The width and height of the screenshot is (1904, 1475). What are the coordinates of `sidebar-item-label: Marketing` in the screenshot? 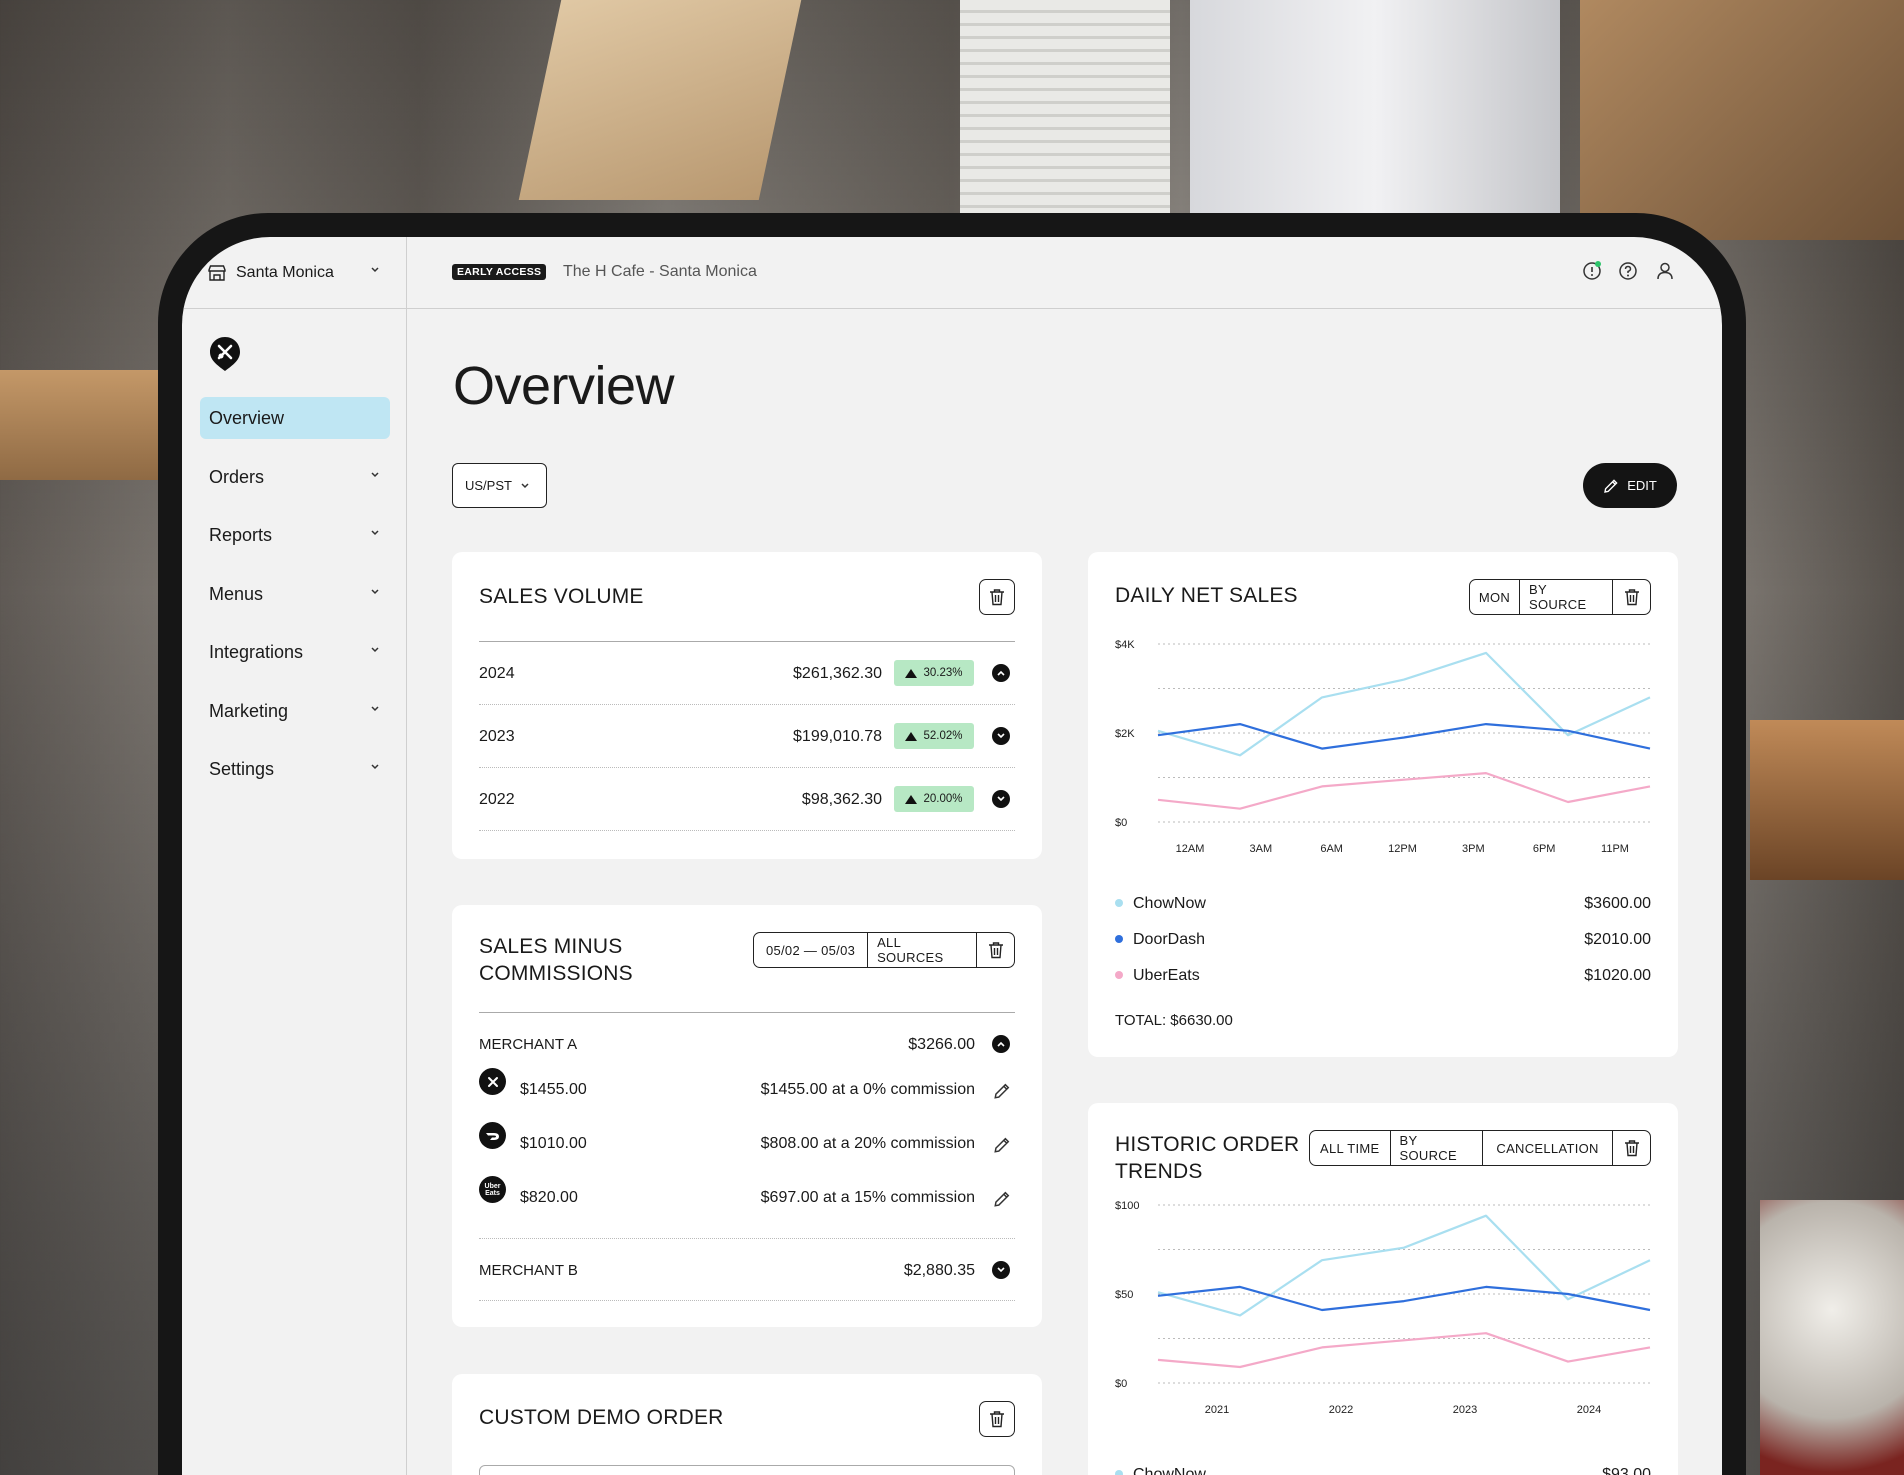 It's located at (249, 710).